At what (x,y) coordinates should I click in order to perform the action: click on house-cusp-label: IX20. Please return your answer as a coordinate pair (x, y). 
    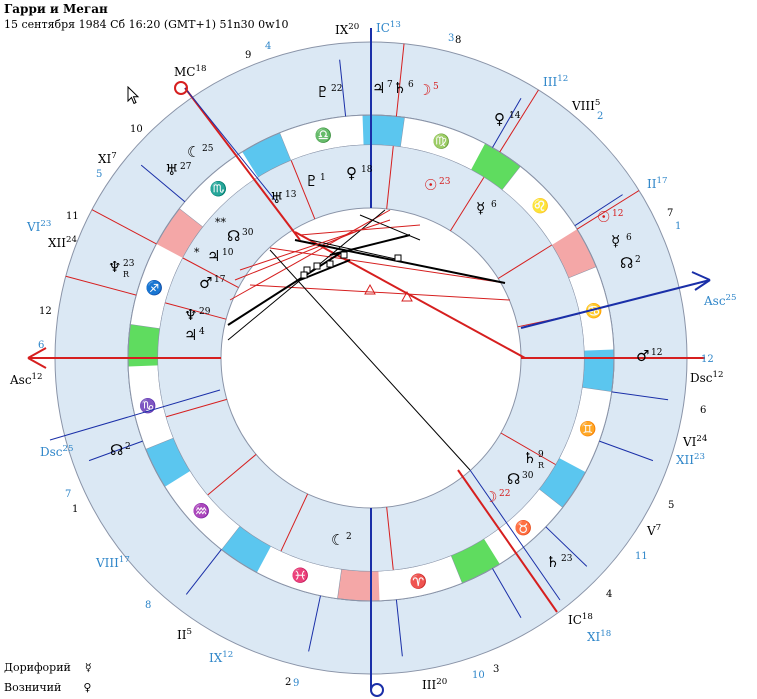
    Looking at the image, I should click on (347, 29).